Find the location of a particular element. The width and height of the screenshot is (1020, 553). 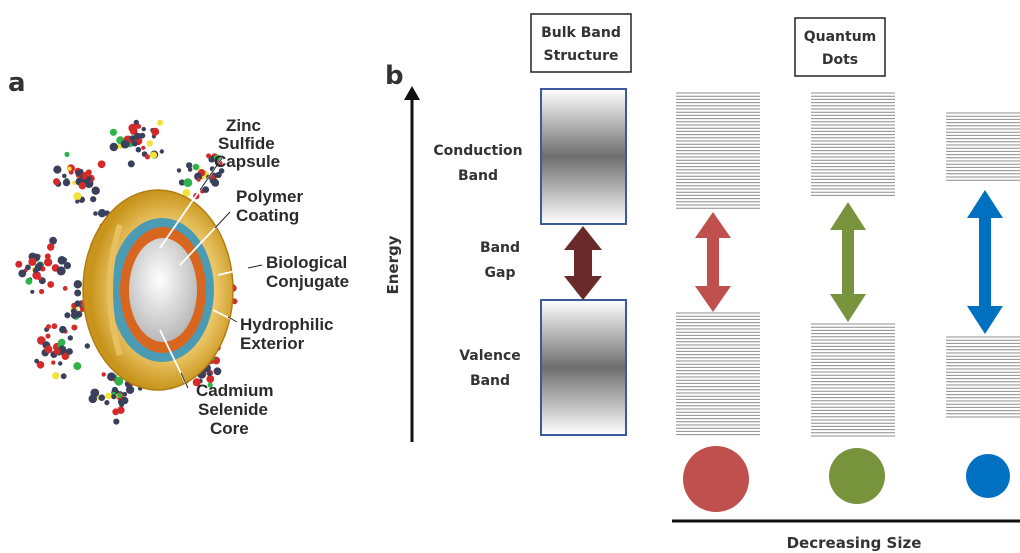

qd-red-dot is located at coordinates (716, 479).